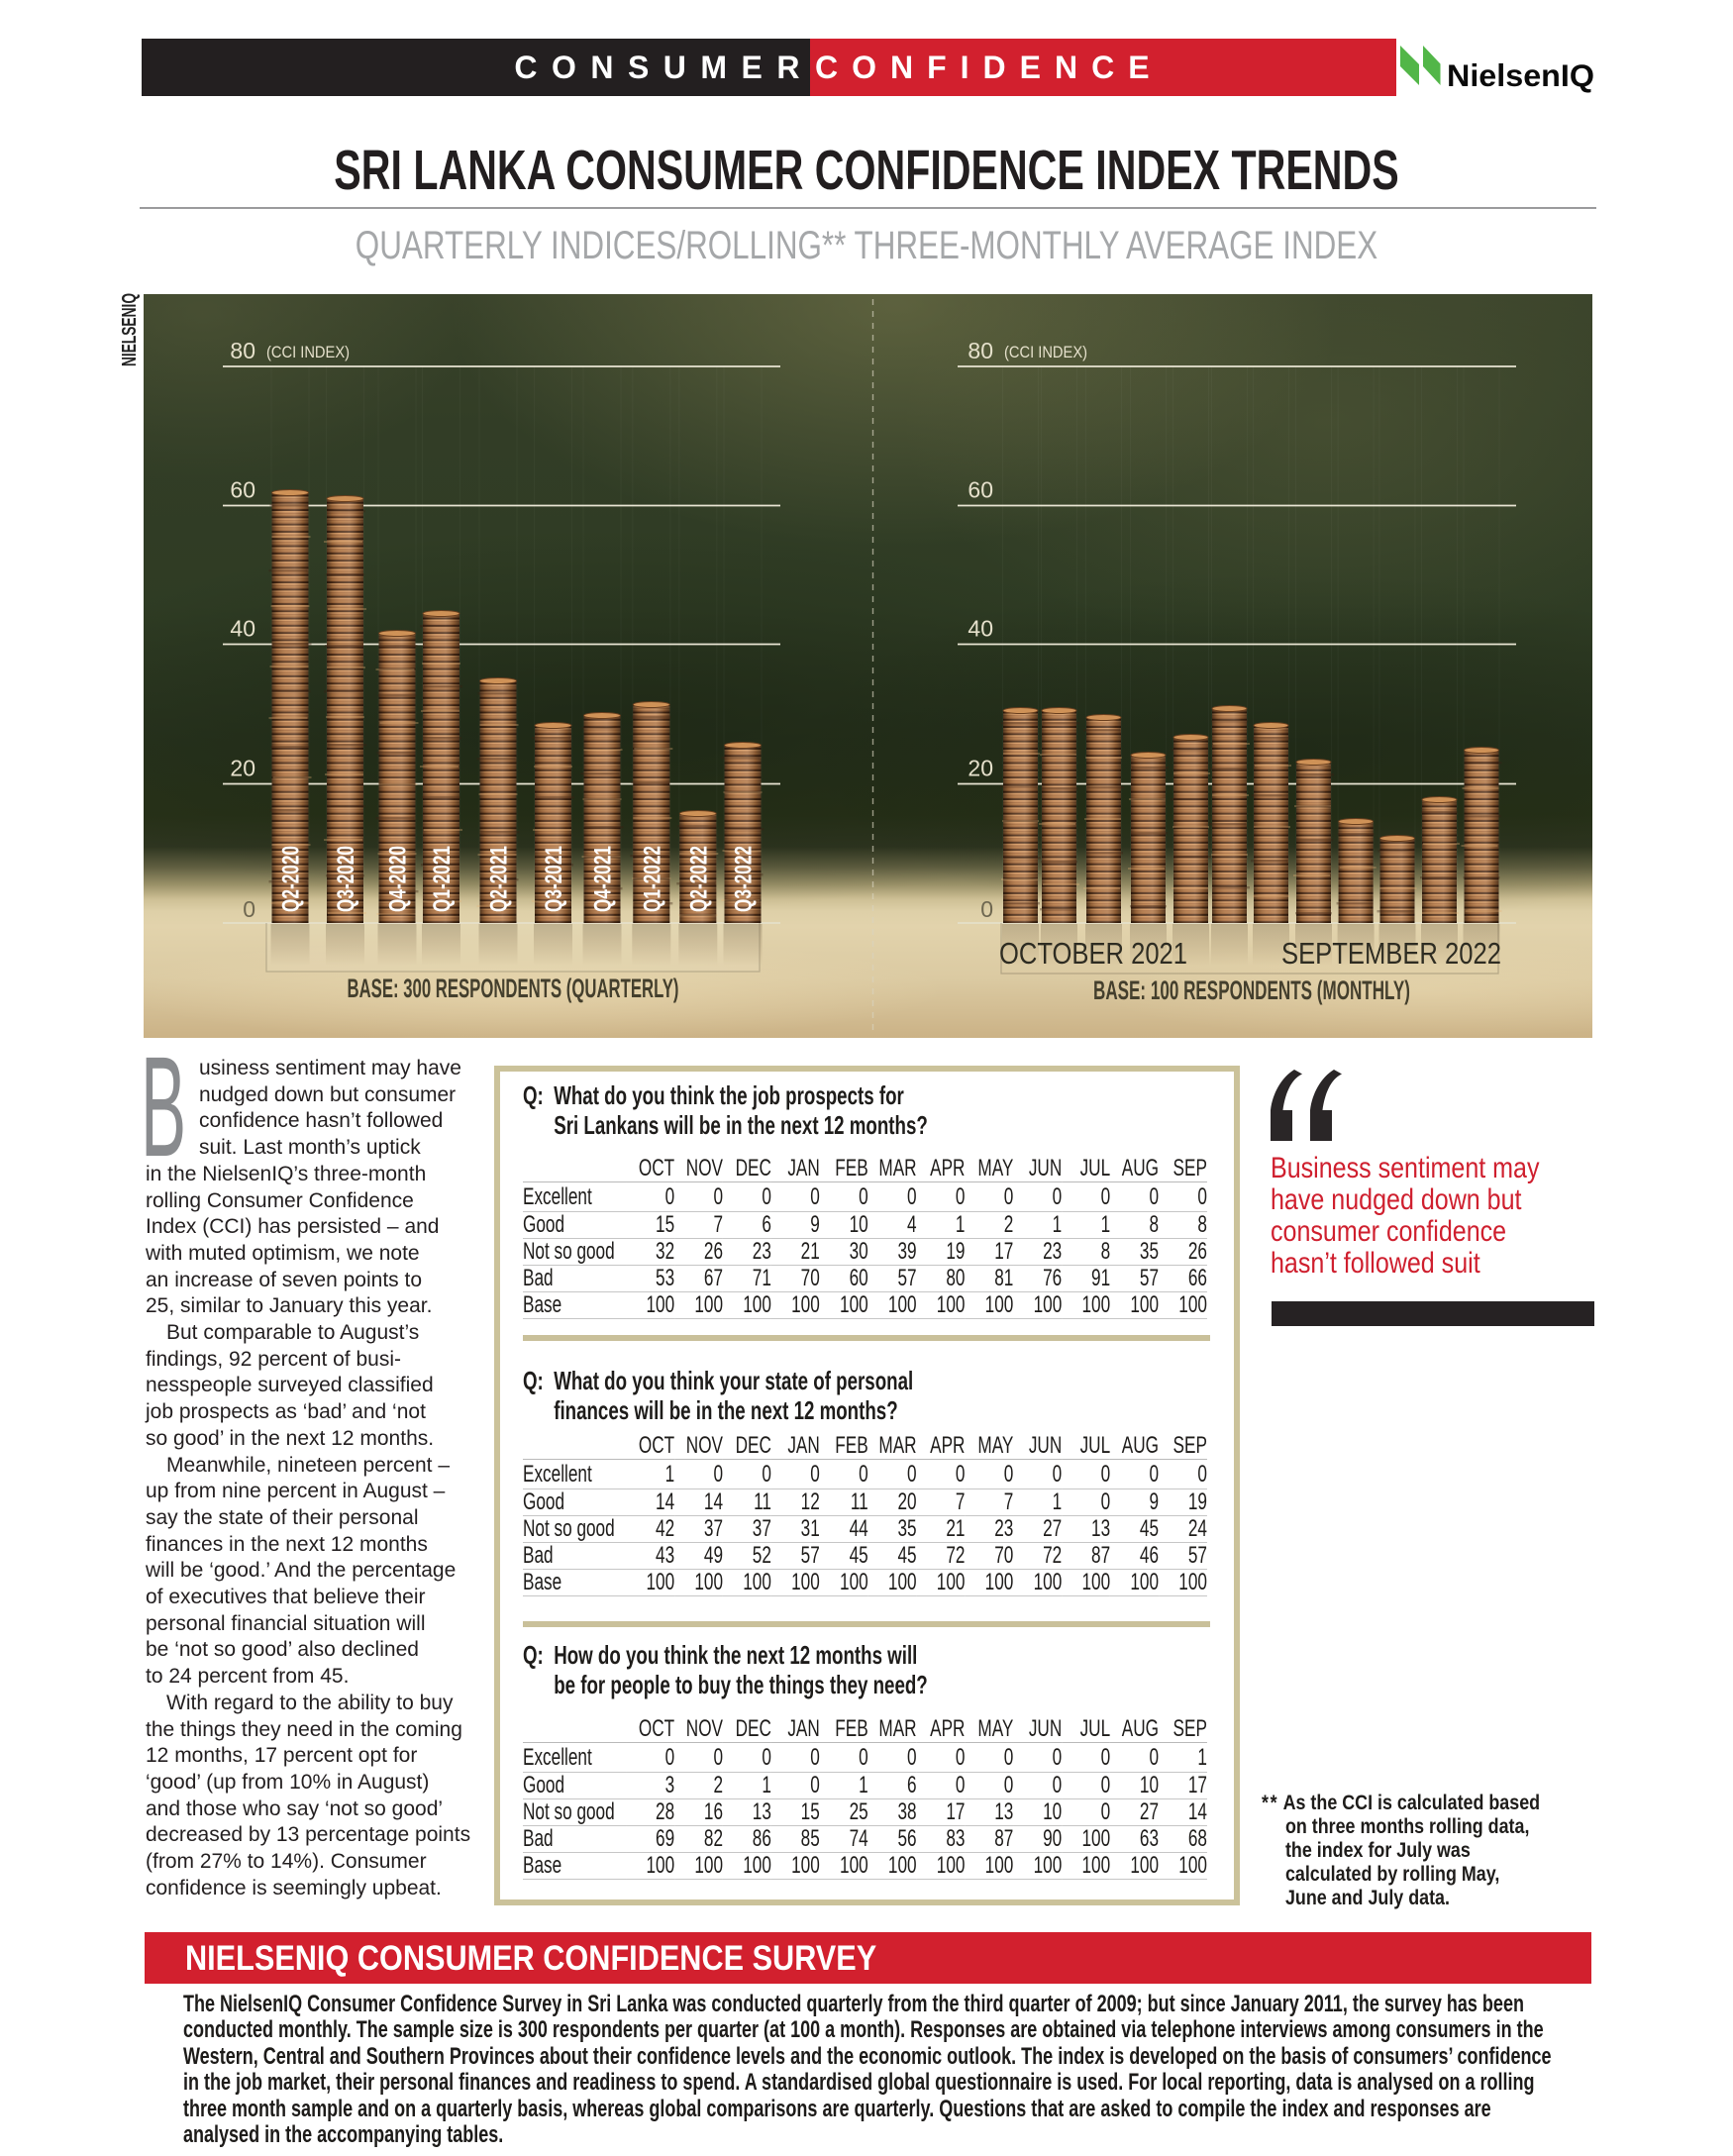  Describe the element at coordinates (291, 879) in the screenshot. I see `svg-text: Q2-2020` at that location.